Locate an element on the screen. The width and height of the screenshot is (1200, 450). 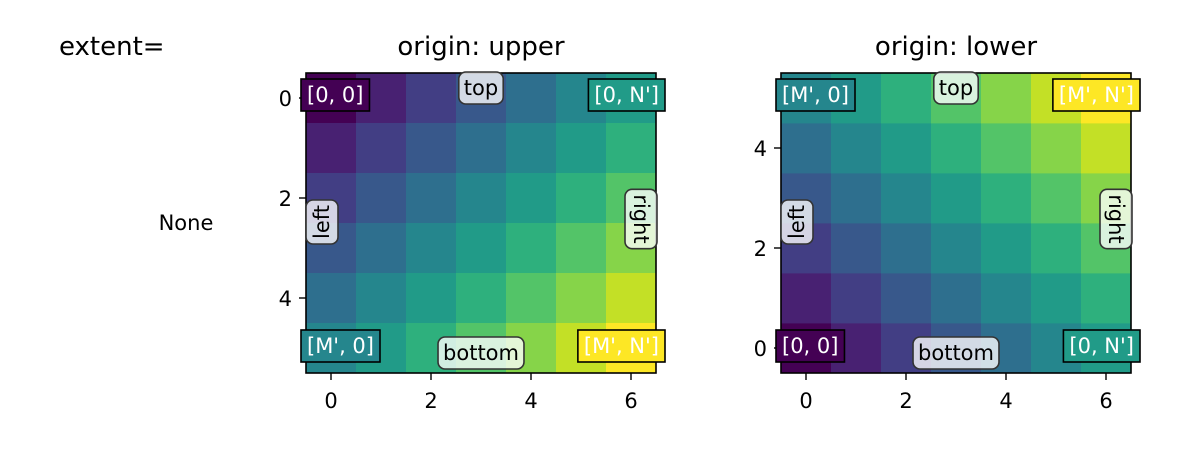
corner-label-bottom-right: [M', N'] is located at coordinates (621, 346).